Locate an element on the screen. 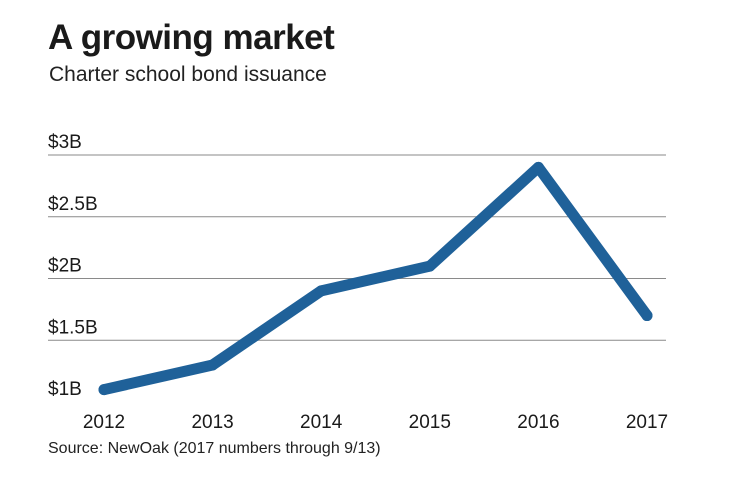 The width and height of the screenshot is (740, 482). y-tick-label: $3B is located at coordinates (65, 142).